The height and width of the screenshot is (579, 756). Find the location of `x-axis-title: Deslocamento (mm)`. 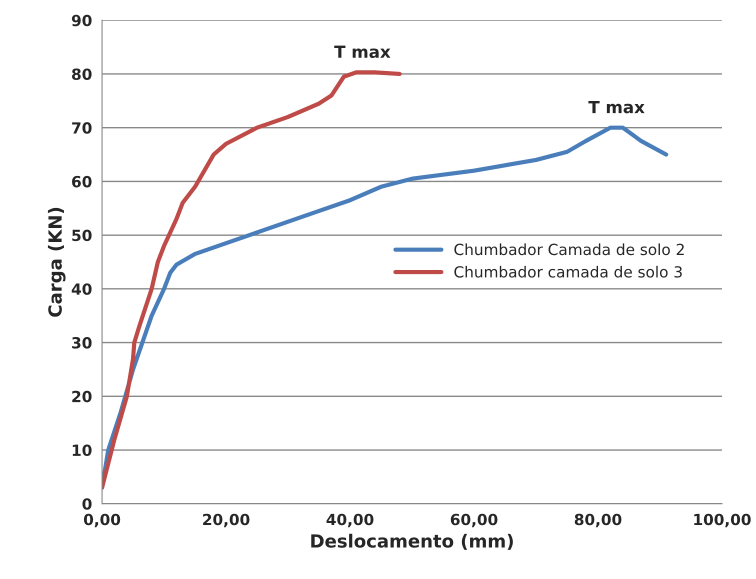

x-axis-title: Deslocamento (mm) is located at coordinates (412, 542).